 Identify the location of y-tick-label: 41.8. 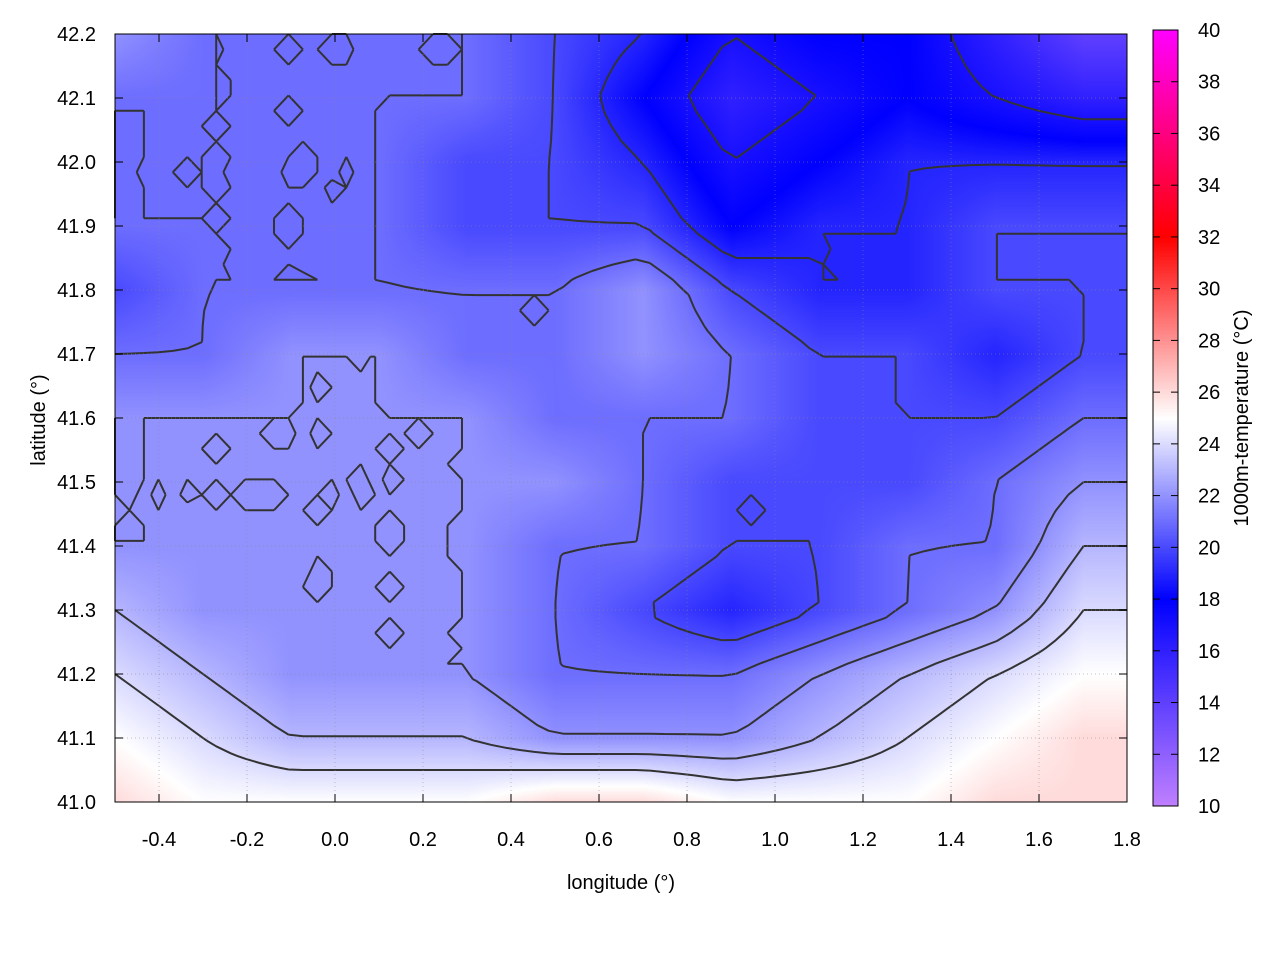
(76, 291).